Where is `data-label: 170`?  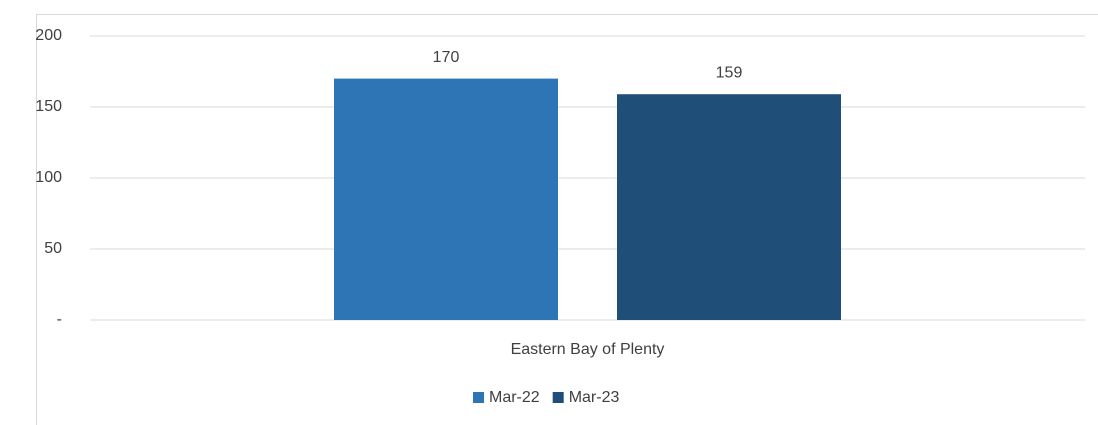
data-label: 170 is located at coordinates (446, 57).